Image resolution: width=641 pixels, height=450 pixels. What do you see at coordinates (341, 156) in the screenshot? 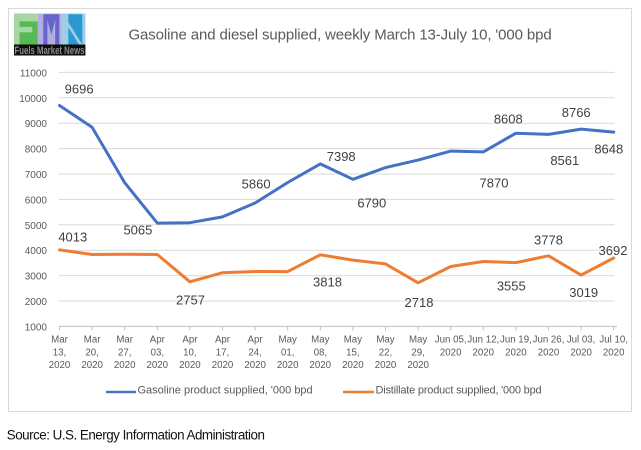
I see `svg-text: 7398` at bounding box center [341, 156].